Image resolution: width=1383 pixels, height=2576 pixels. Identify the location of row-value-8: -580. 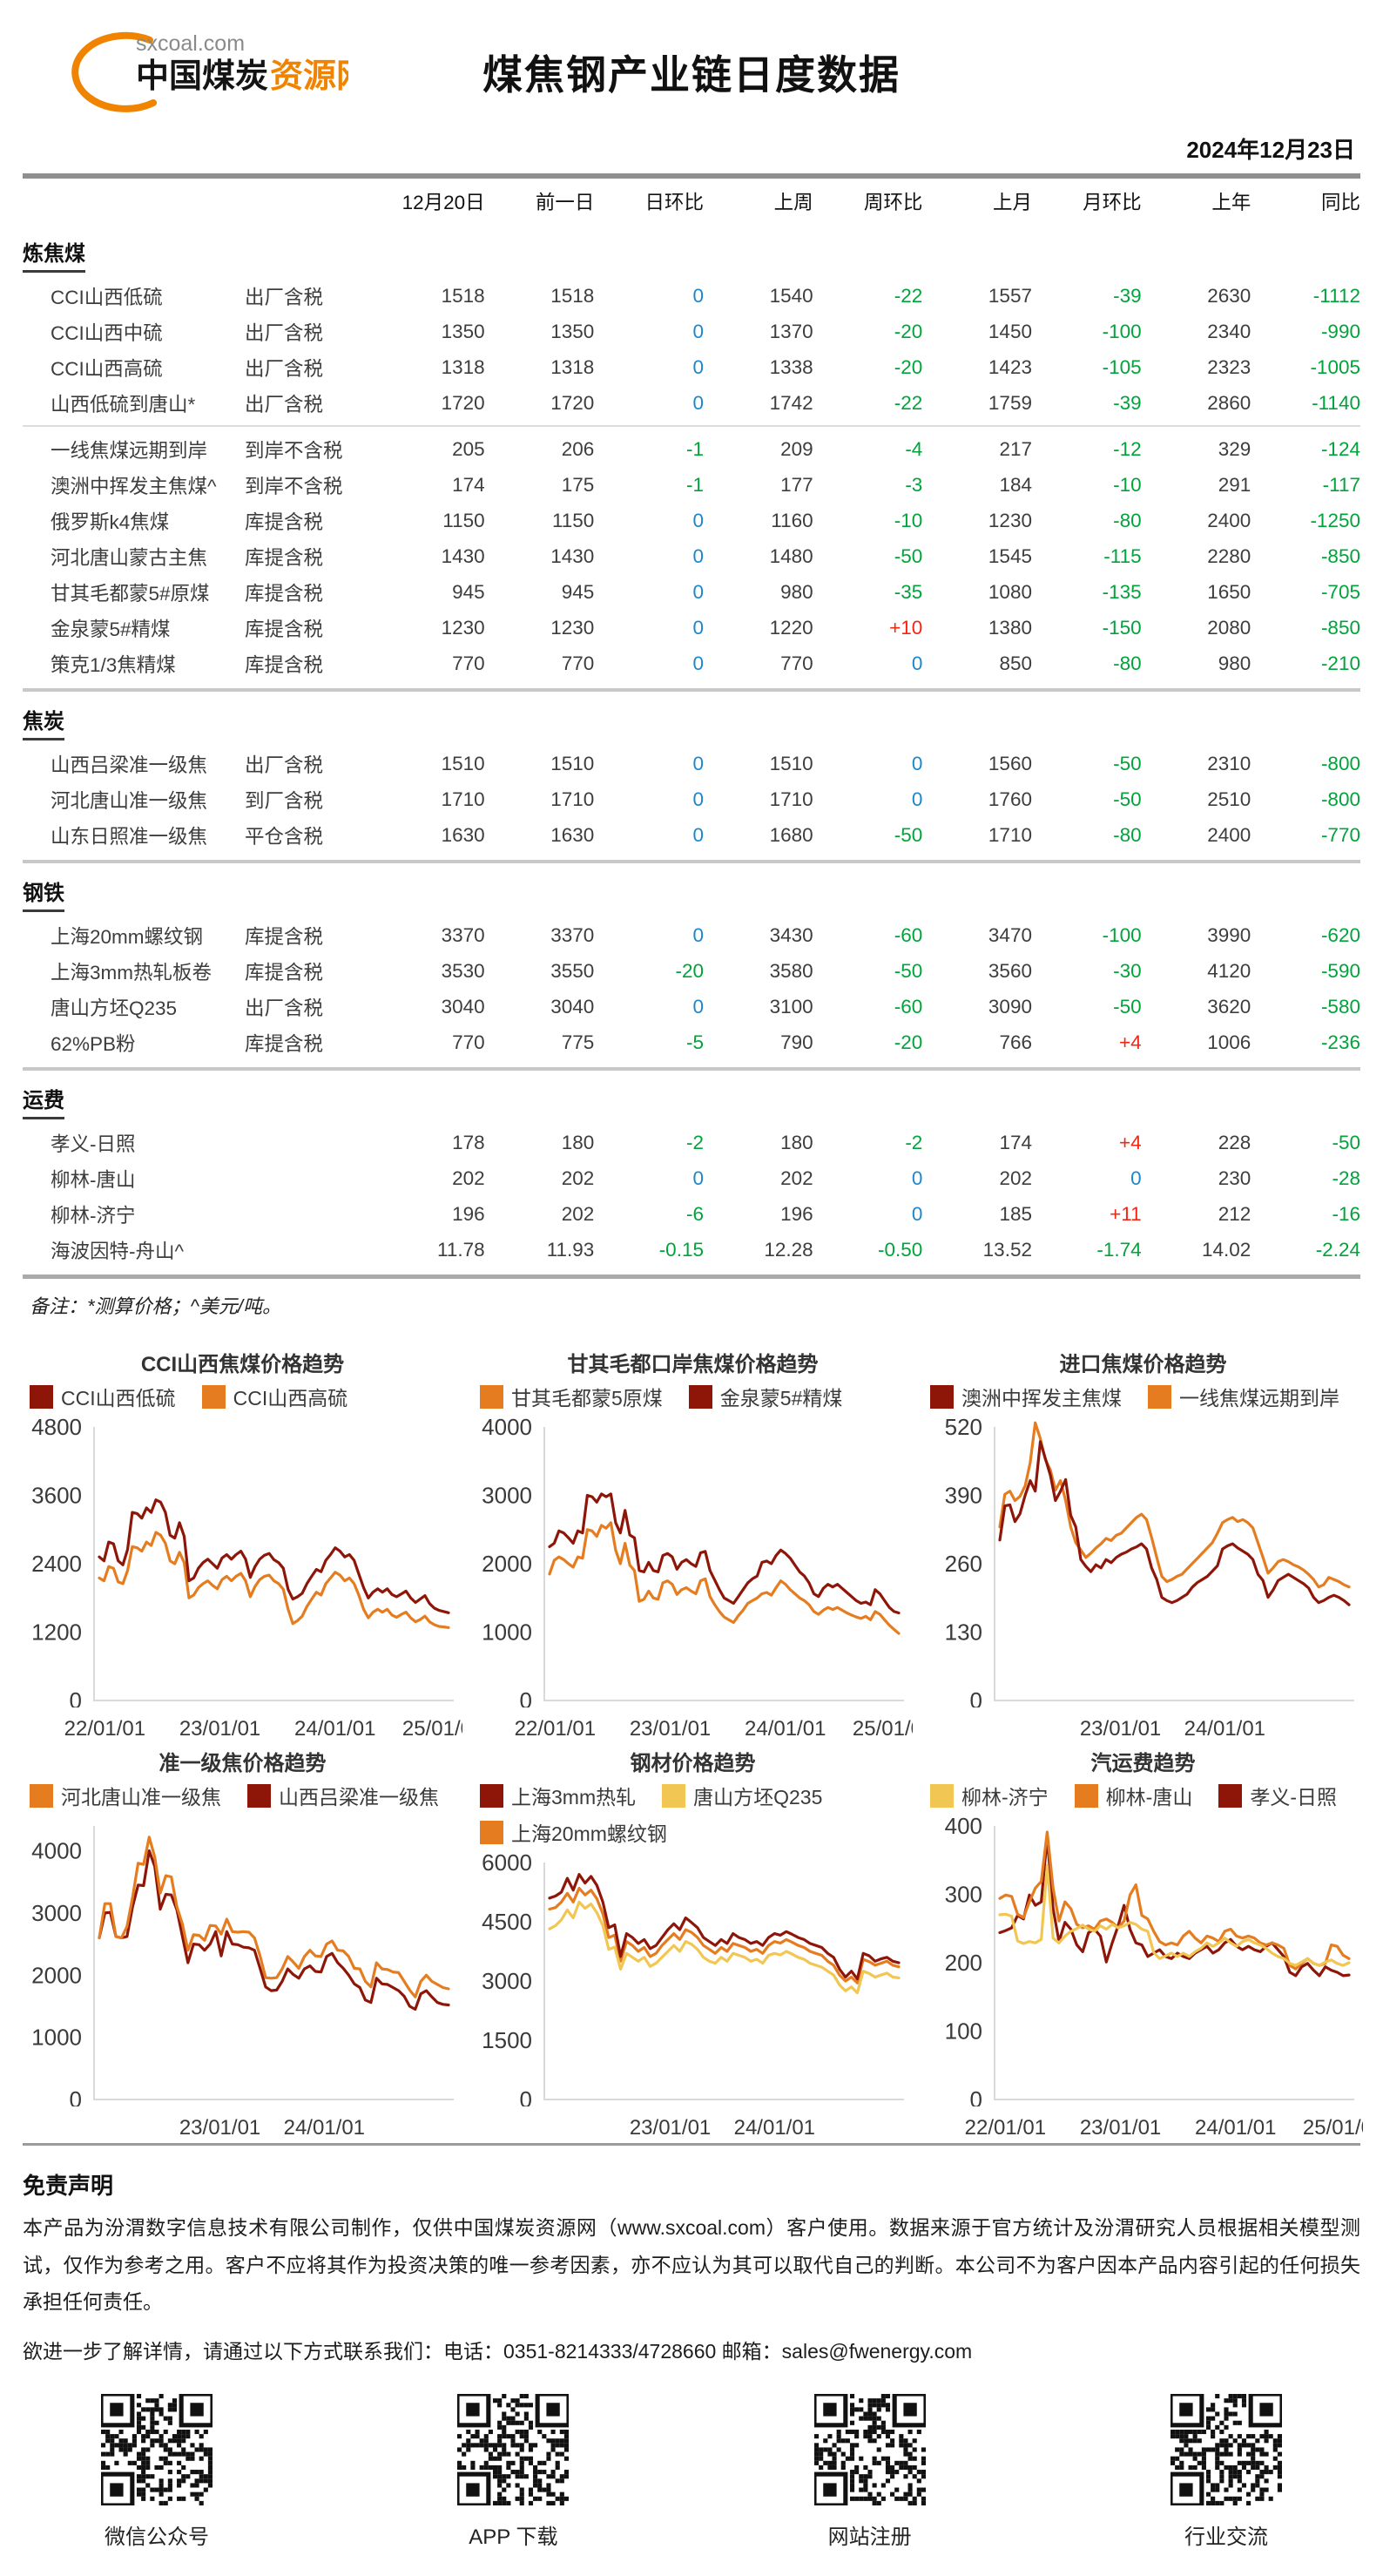
(1340, 1006).